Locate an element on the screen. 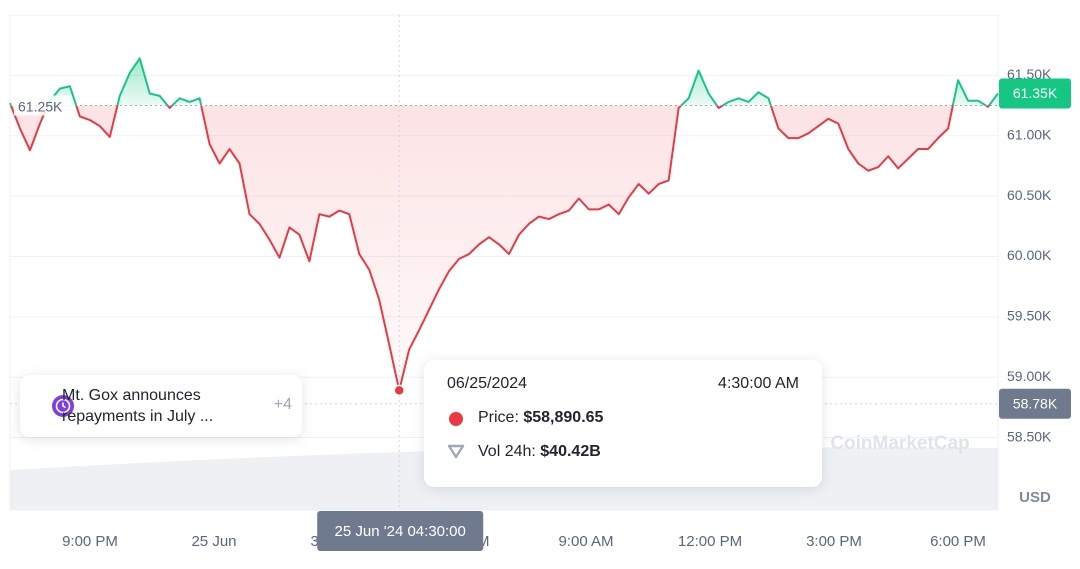 The image size is (1080, 569). x-tick-label: 9:00 PM is located at coordinates (90, 541).